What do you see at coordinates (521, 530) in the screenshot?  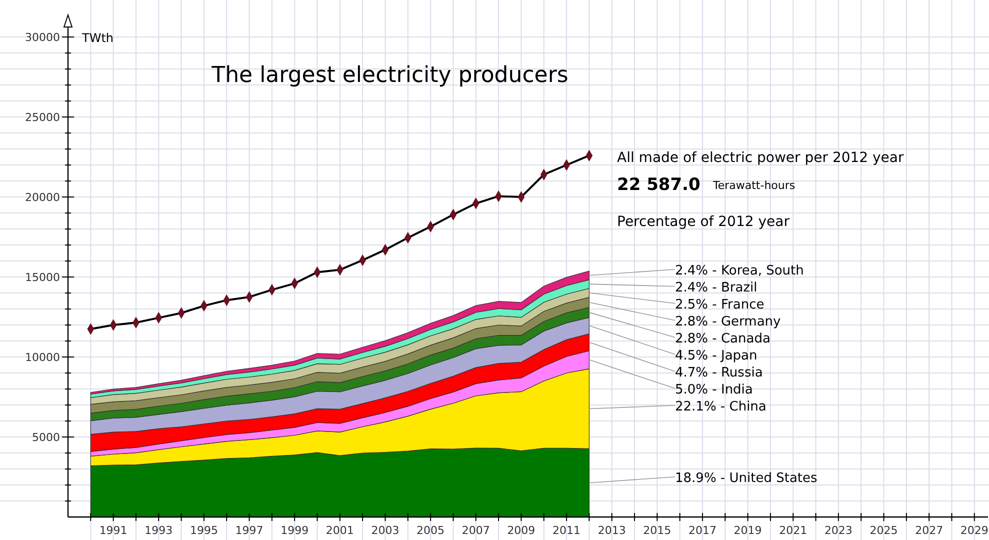 I see `x-tick-label: 2009` at bounding box center [521, 530].